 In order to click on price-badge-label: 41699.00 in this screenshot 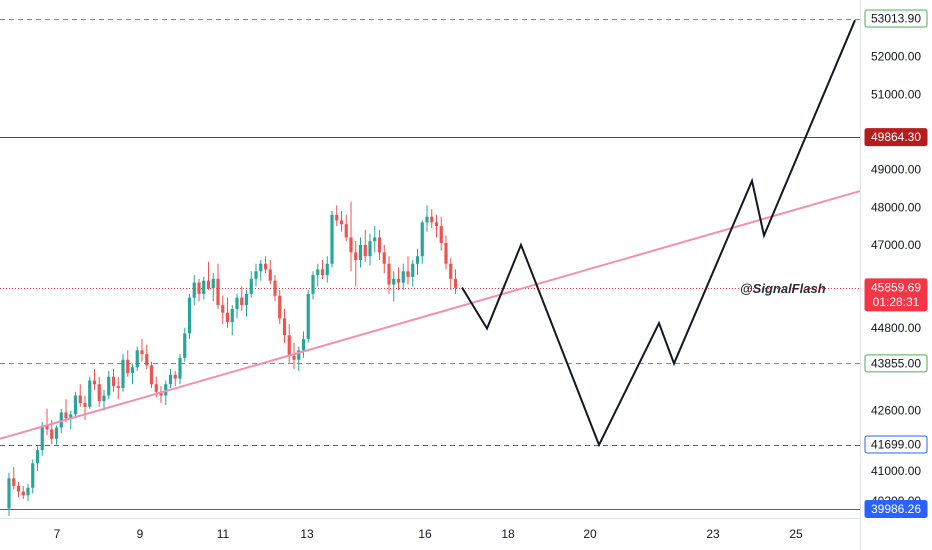, I will do `click(896, 445)`.